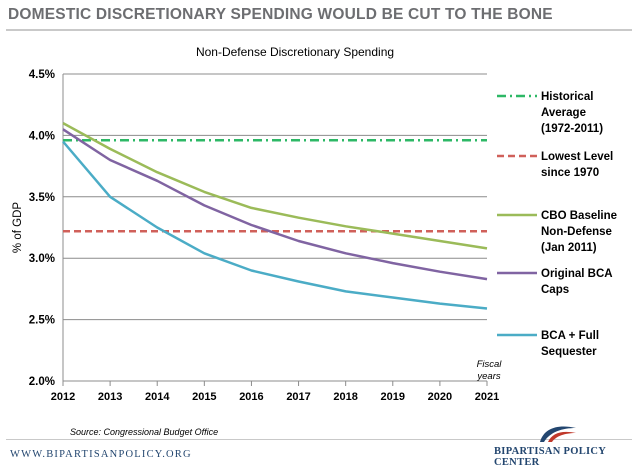  I want to click on legend-label: (1972-2011), so click(572, 129).